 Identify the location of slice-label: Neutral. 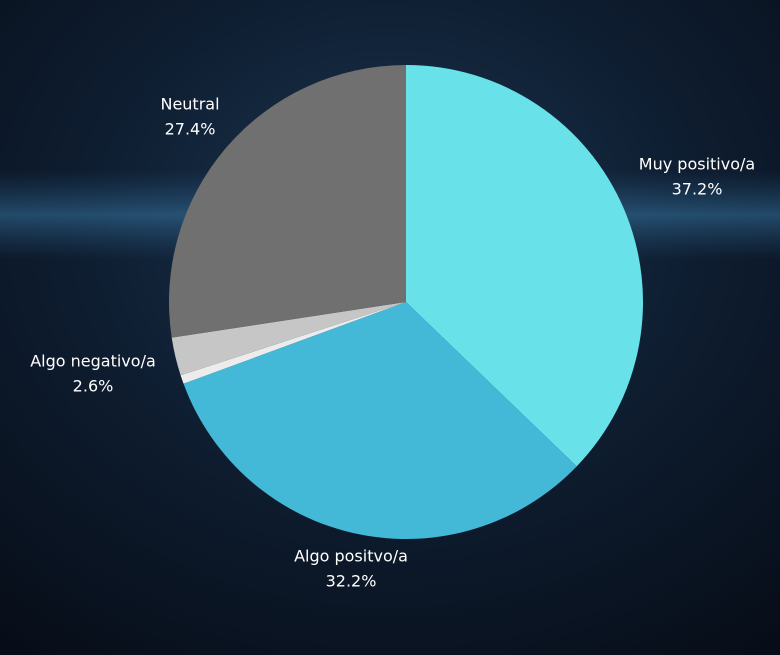
(189, 104).